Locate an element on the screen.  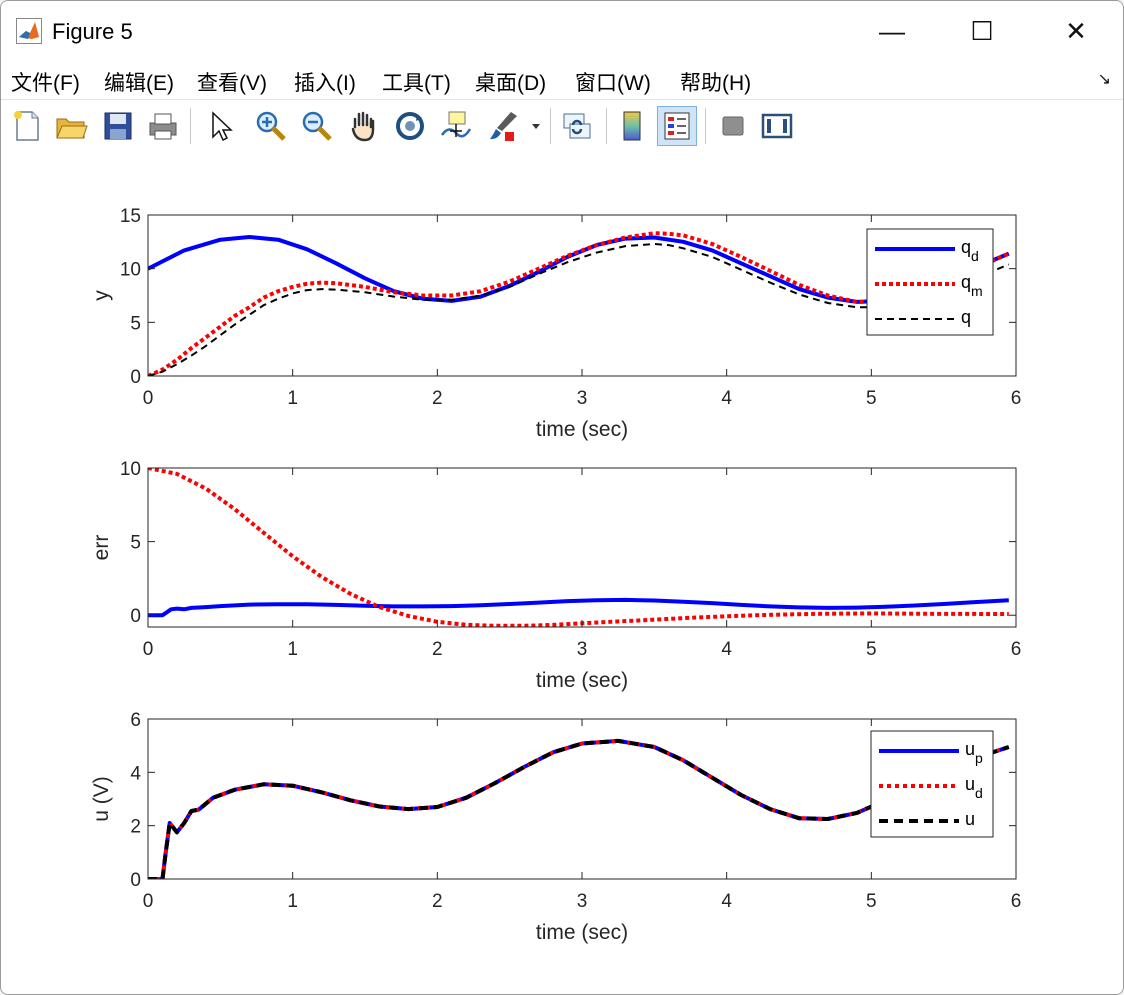
y-axis-label: y is located at coordinates (101, 295).